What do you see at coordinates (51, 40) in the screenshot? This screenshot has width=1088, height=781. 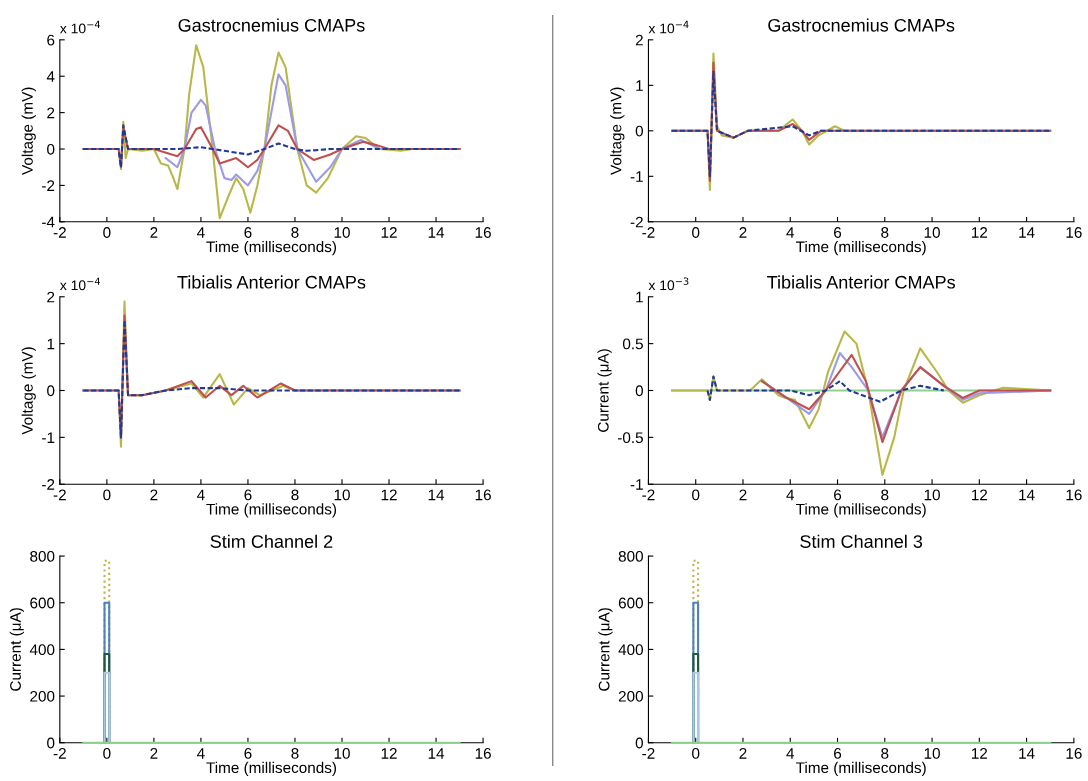 I see `y-tick-label: 6` at bounding box center [51, 40].